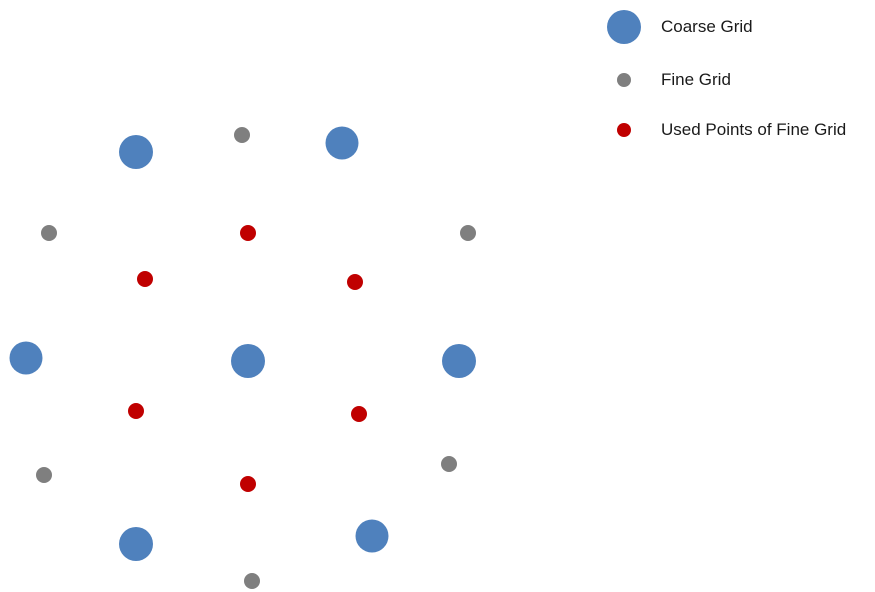  What do you see at coordinates (707, 26) in the screenshot?
I see `legend-label-coarse-grid: Coarse Grid` at bounding box center [707, 26].